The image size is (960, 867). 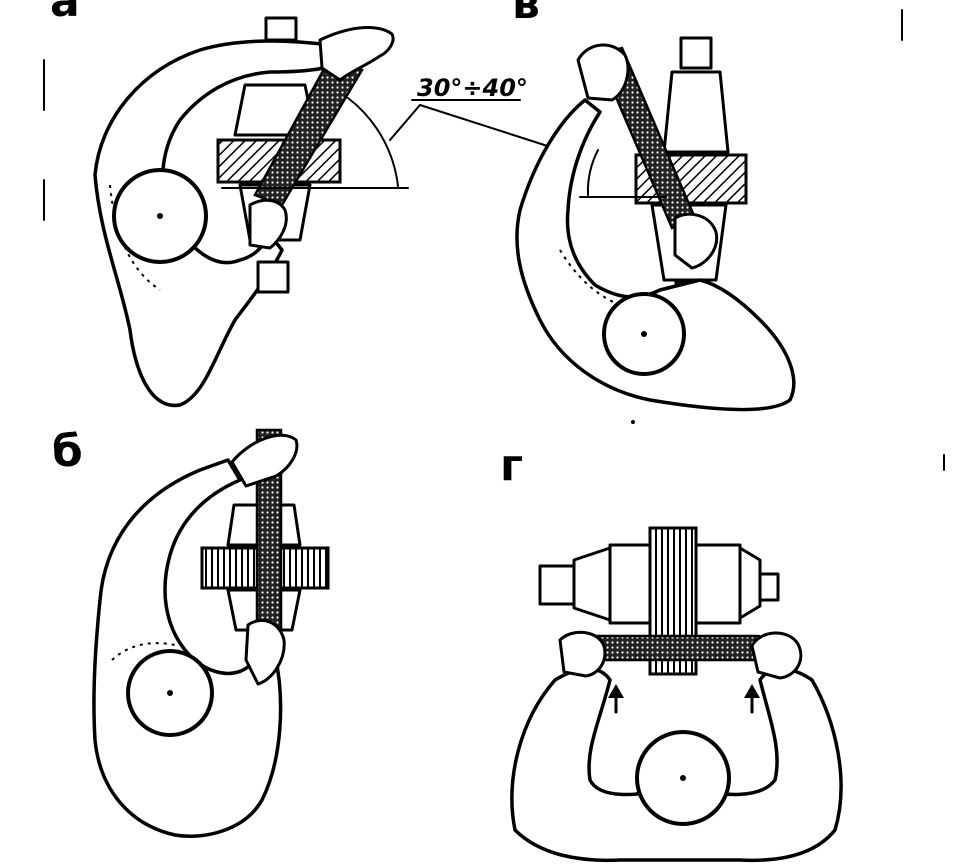 I want to click on panel-a-angle-arc, so click(x=373, y=142).